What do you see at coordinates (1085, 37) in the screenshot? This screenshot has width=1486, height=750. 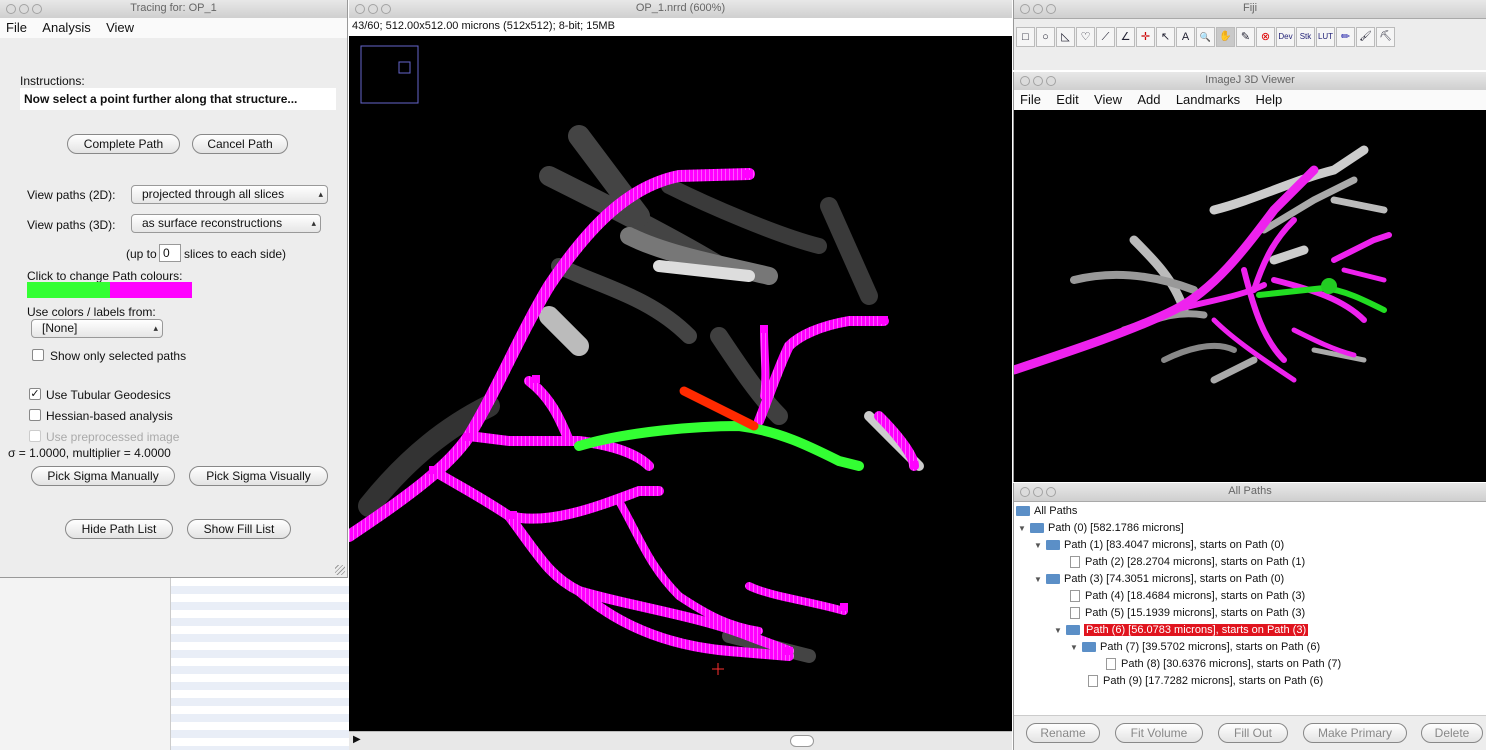 I see `freehand-tool-icon: ♡` at bounding box center [1085, 37].